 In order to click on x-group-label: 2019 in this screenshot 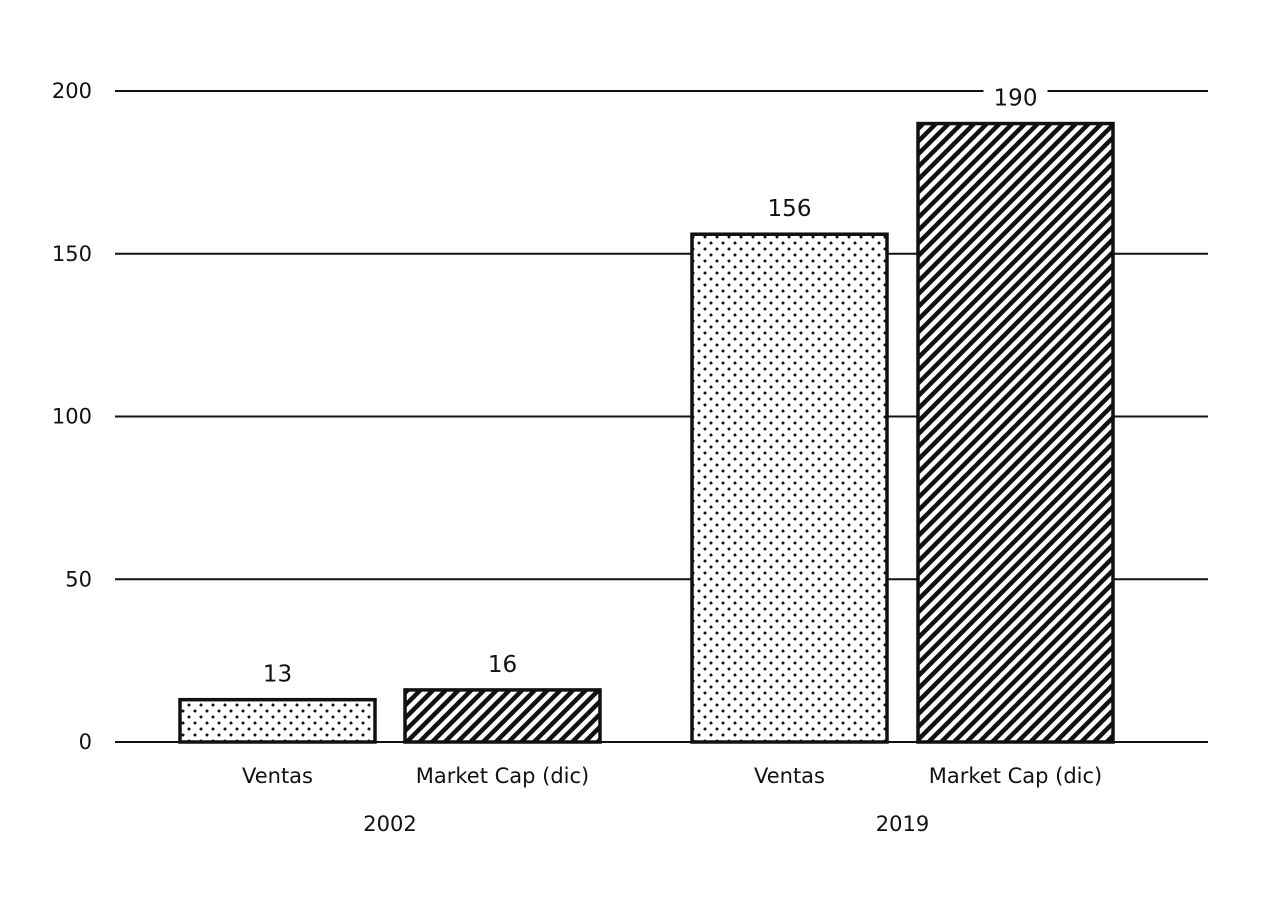, I will do `click(902, 824)`.